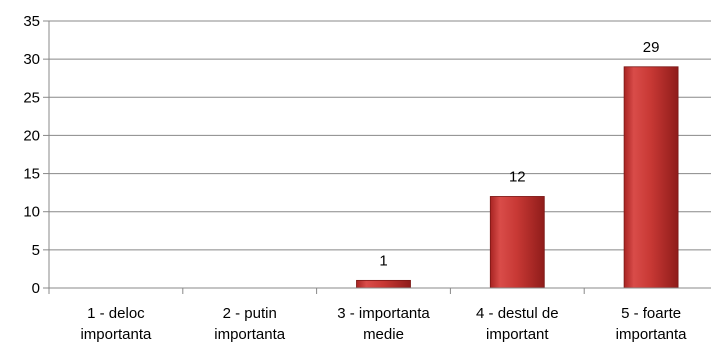 Image resolution: width=711 pixels, height=349 pixels. I want to click on data-label: 12, so click(517, 176).